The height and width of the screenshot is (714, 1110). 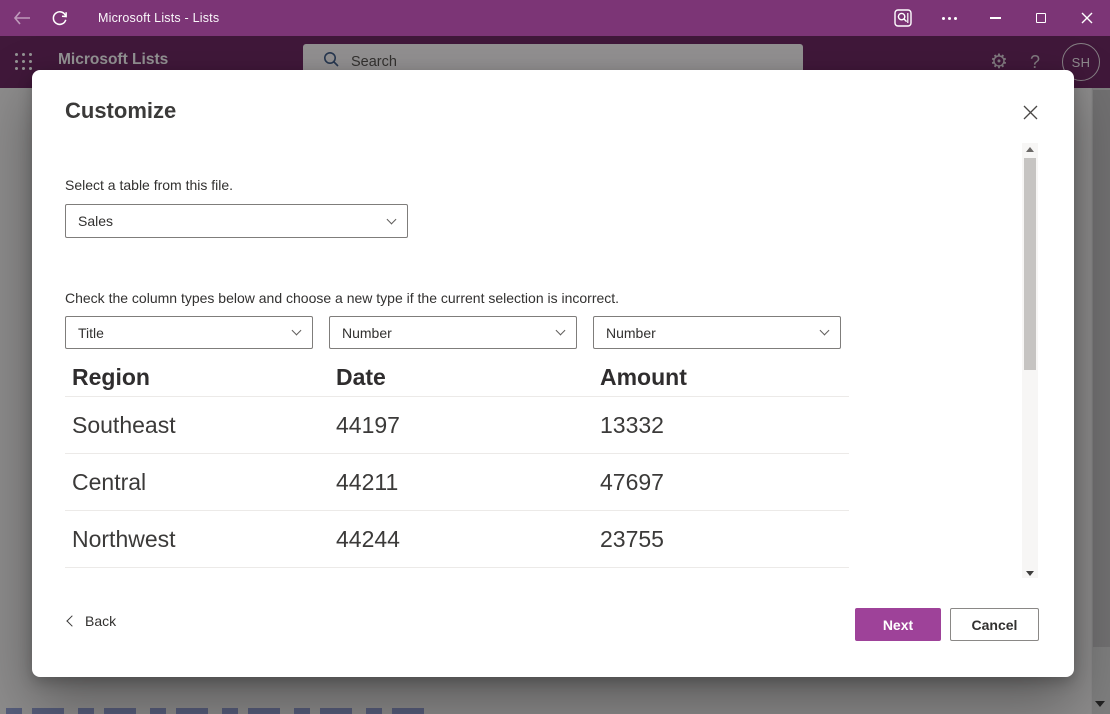 What do you see at coordinates (124, 538) in the screenshot?
I see `cell-region: Northwest` at bounding box center [124, 538].